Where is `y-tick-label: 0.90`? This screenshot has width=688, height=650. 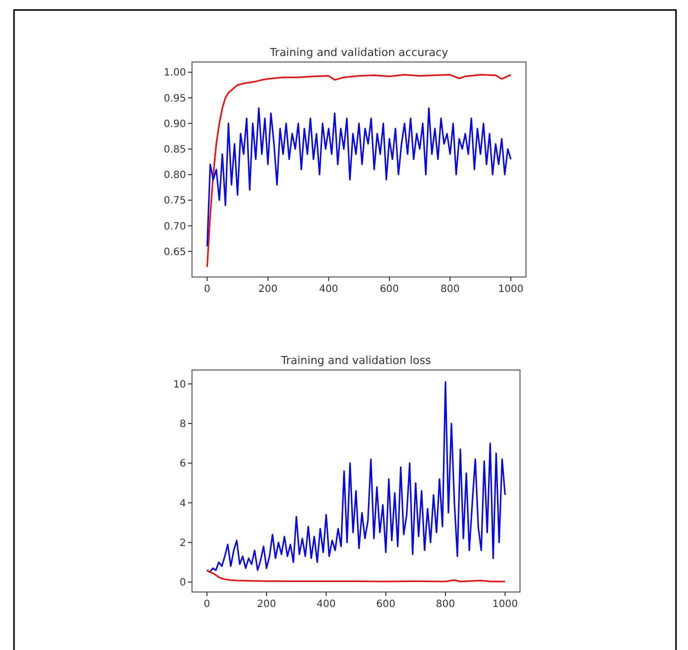 y-tick-label: 0.90 is located at coordinates (175, 124).